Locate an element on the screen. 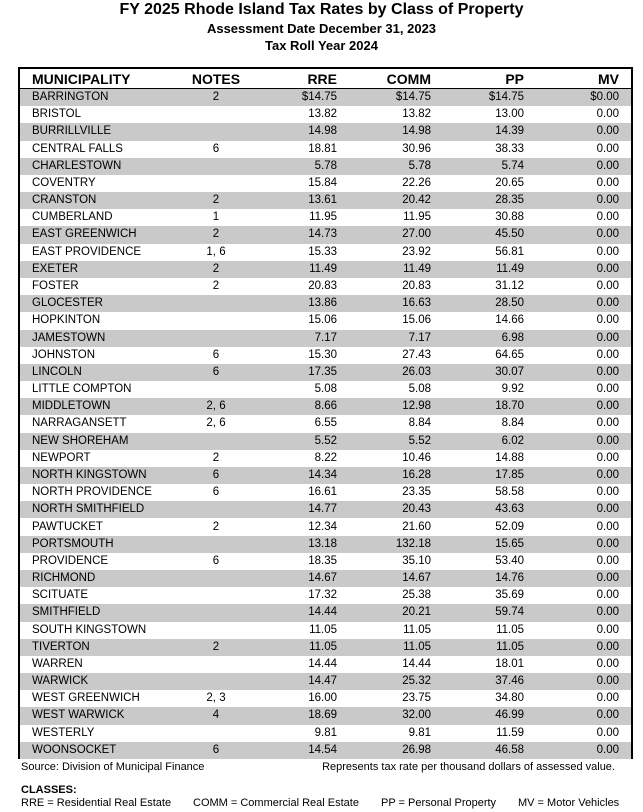  cell: 14.44 is located at coordinates (322, 612).